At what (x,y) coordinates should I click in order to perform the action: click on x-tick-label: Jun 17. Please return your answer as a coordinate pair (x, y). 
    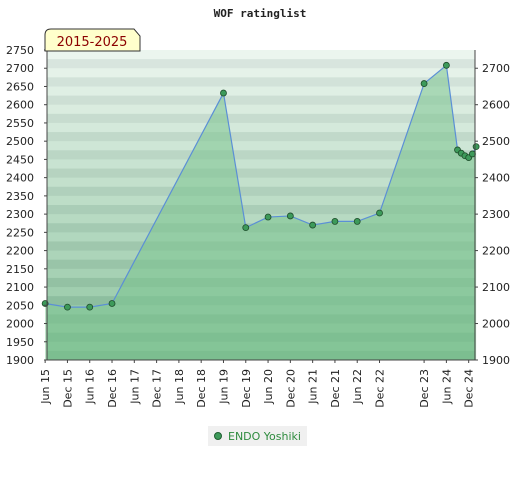
    Looking at the image, I should click on (134, 387).